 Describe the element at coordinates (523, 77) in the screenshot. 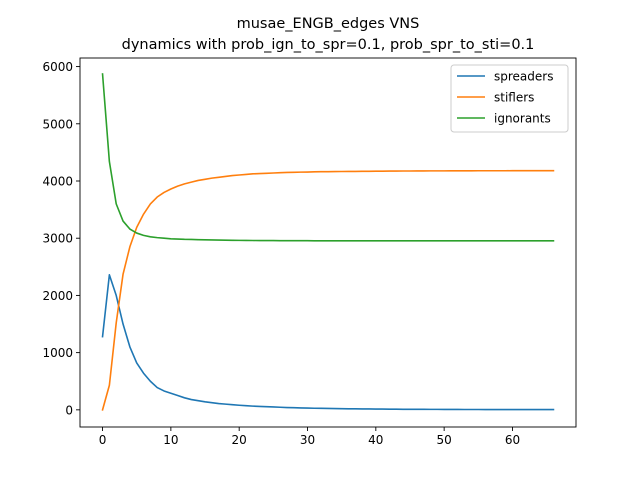

I see `legend-label-spreaders: spreaders` at that location.